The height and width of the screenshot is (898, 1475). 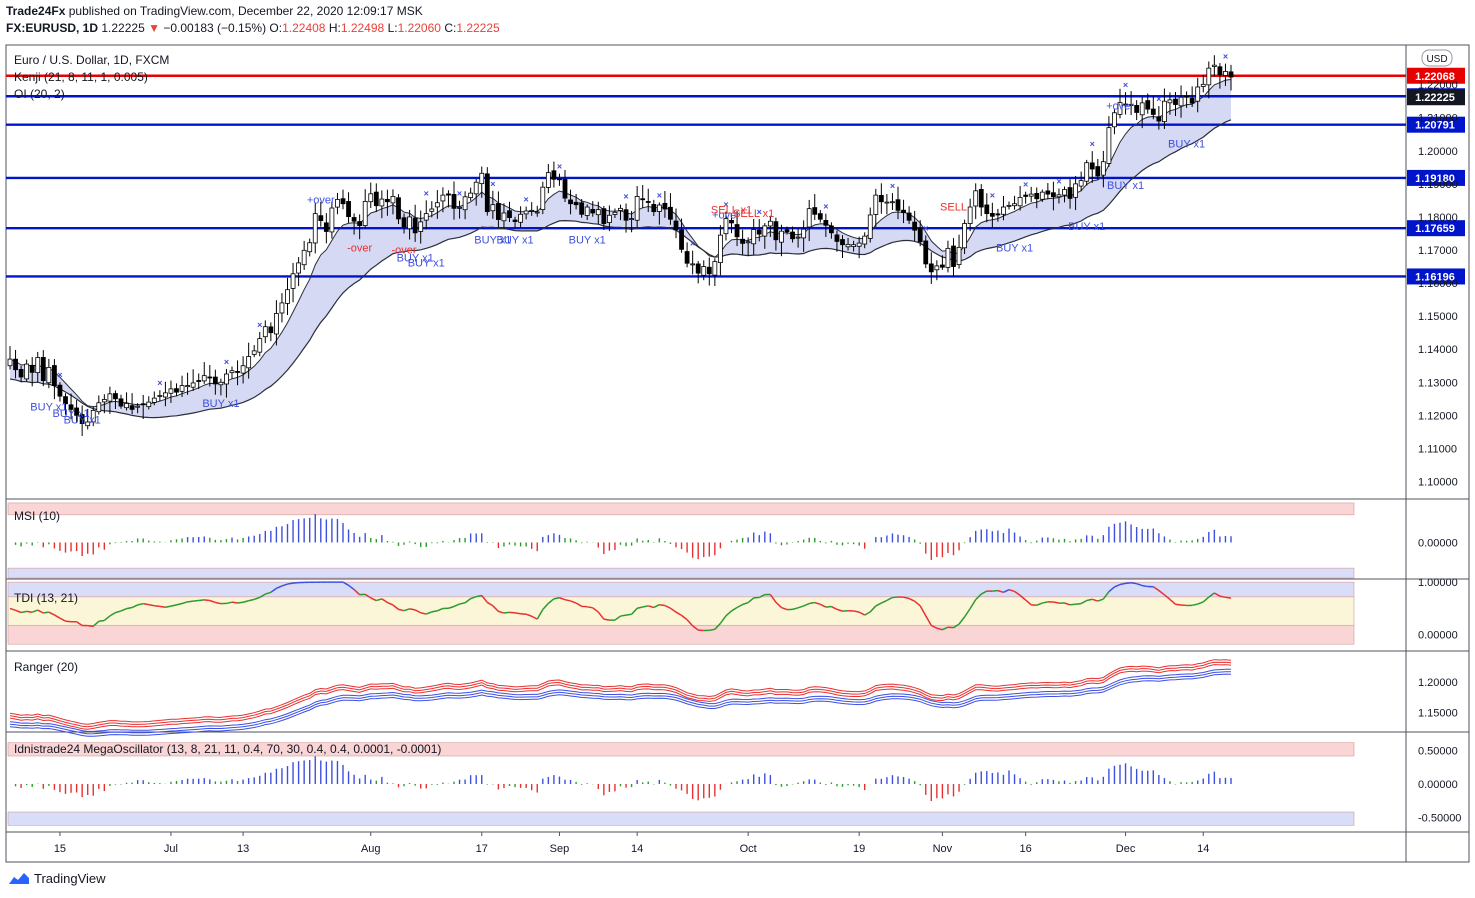 I want to click on mega-upper-zone, so click(x=681, y=749).